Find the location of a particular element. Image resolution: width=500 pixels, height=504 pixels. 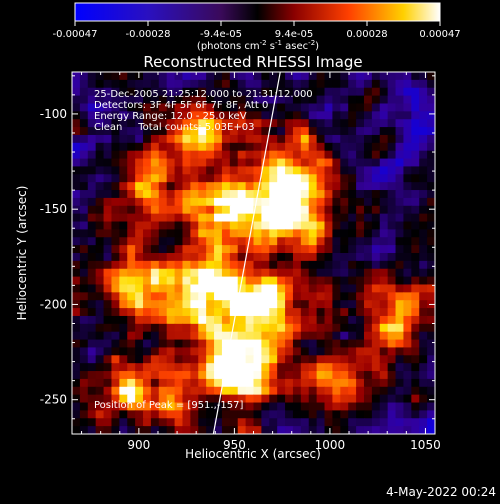

colorbar-tick-label: -9.4e-05 is located at coordinates (221, 34).